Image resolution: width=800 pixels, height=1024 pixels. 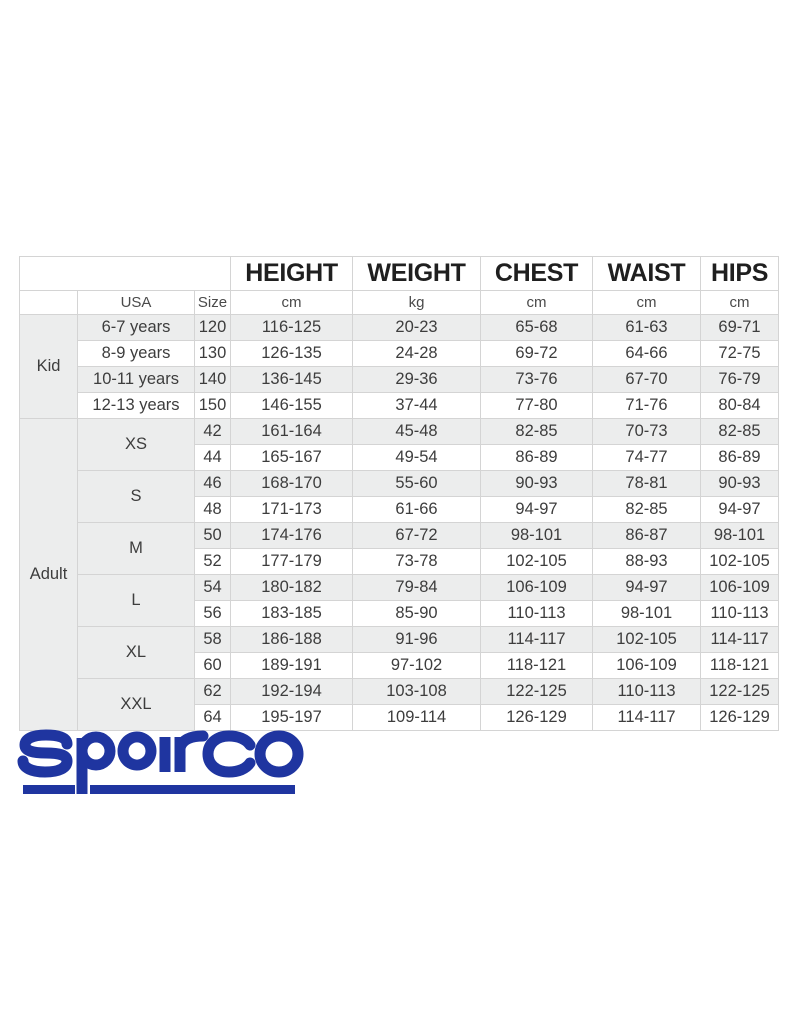 What do you see at coordinates (136, 302) in the screenshot?
I see `header-usa: USA` at bounding box center [136, 302].